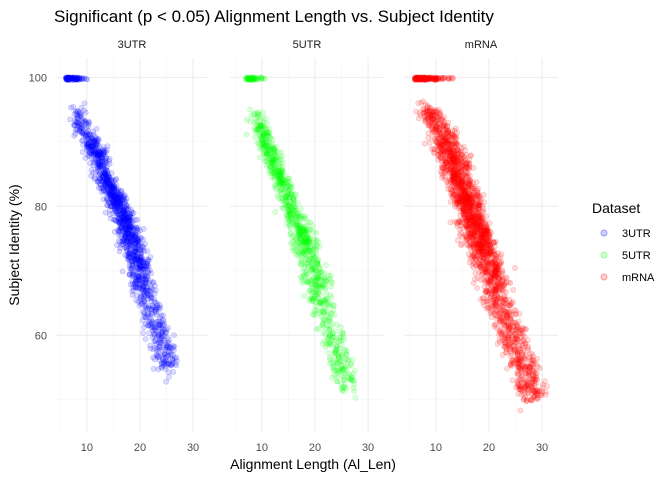  What do you see at coordinates (542, 448) in the screenshot?
I see `x-tick-label: 30` at bounding box center [542, 448].